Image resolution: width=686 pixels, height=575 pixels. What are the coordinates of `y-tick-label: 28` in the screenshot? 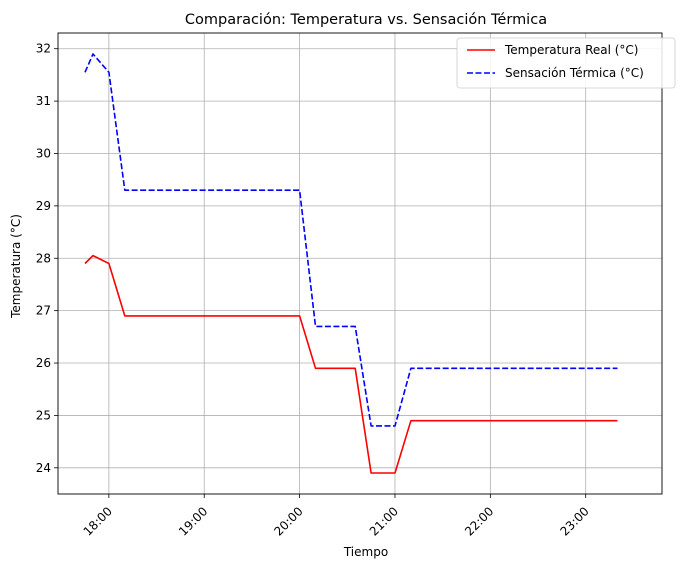 It's located at (43, 258).